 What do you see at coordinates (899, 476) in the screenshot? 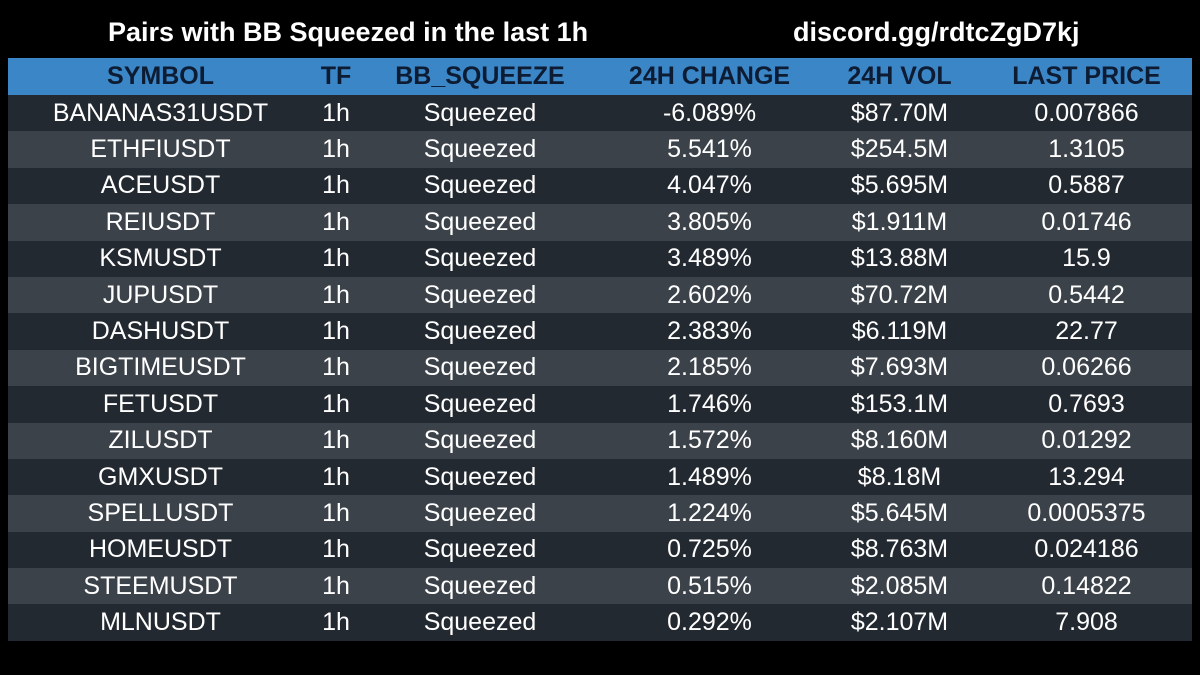
I see `volume-cell: $8.18M` at bounding box center [899, 476].